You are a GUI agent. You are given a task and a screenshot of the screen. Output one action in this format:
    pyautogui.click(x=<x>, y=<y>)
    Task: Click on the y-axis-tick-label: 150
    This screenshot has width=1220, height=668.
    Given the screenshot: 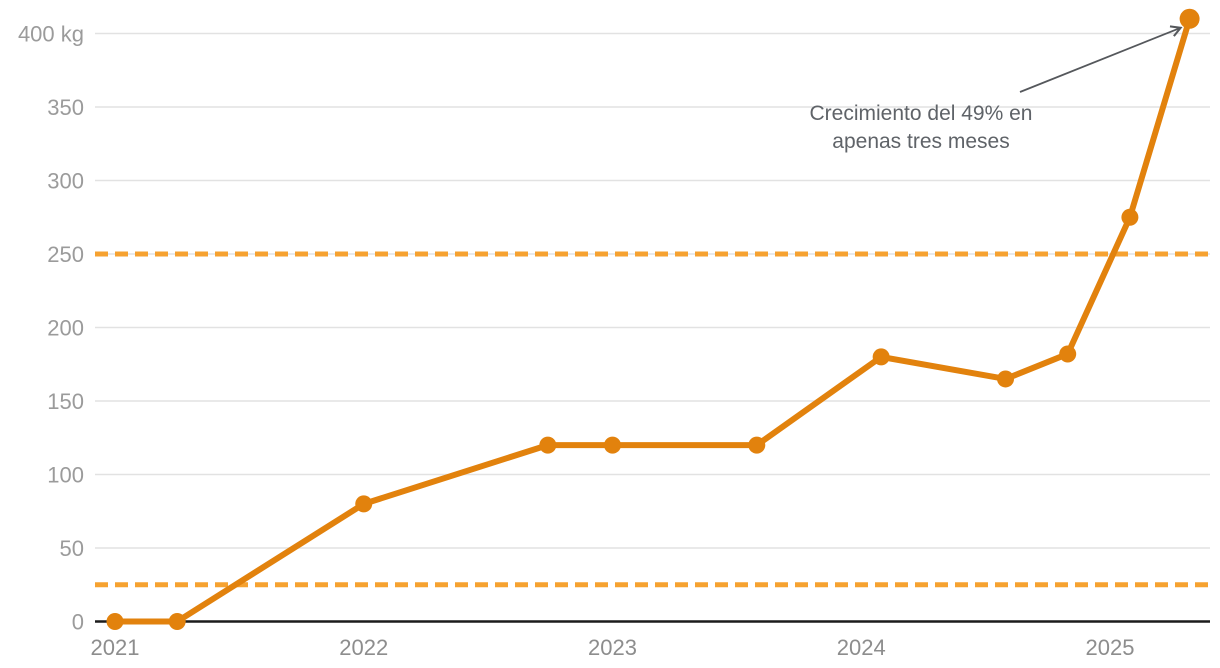 What is the action you would take?
    pyautogui.click(x=65, y=401)
    